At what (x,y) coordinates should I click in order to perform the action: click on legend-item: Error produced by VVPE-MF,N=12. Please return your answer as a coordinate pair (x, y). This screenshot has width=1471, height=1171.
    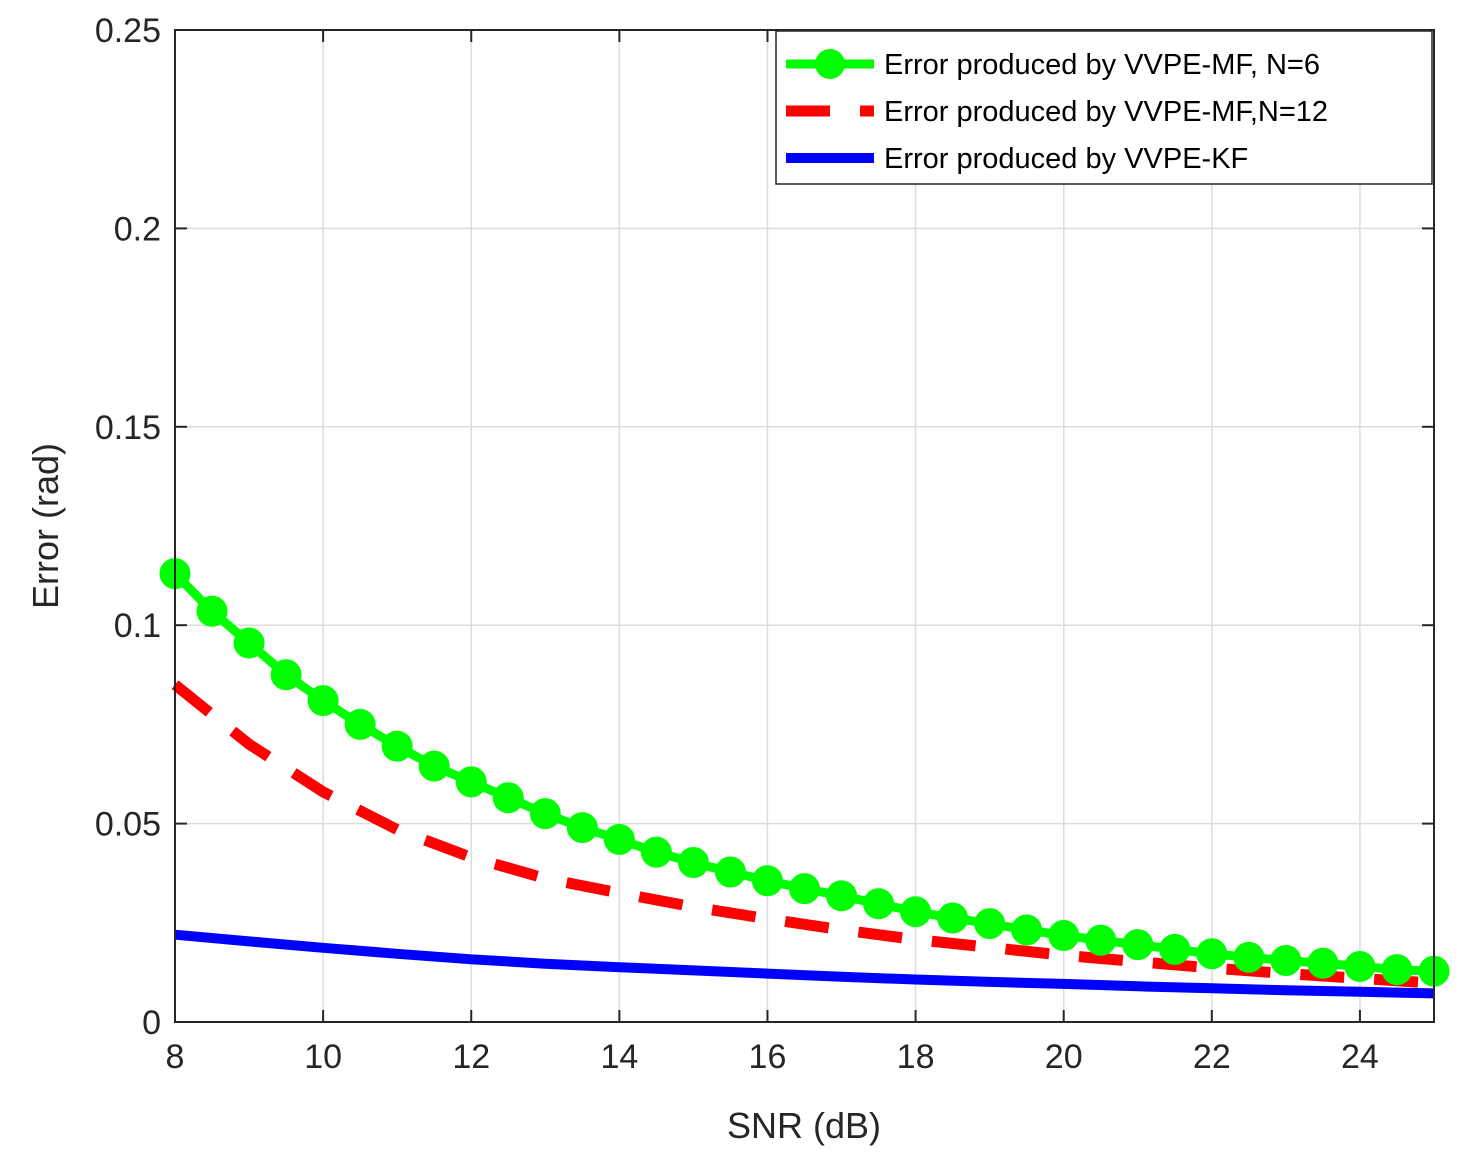
    Looking at the image, I should click on (1057, 112).